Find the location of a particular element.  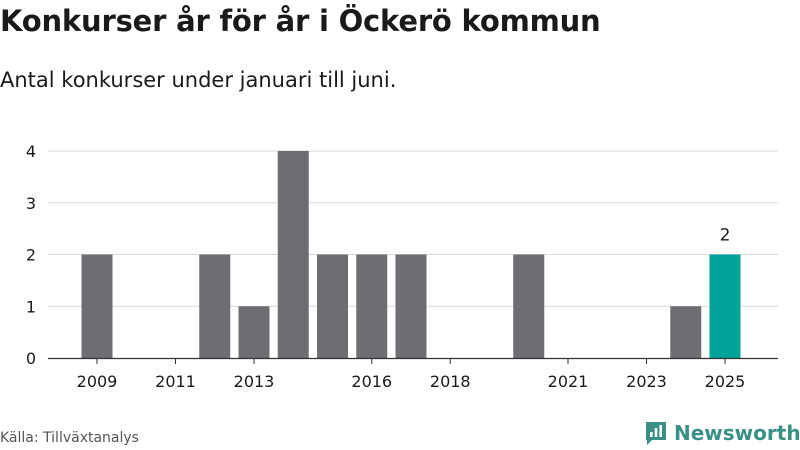

brand-logo: Newsworthy is located at coordinates (722, 433).